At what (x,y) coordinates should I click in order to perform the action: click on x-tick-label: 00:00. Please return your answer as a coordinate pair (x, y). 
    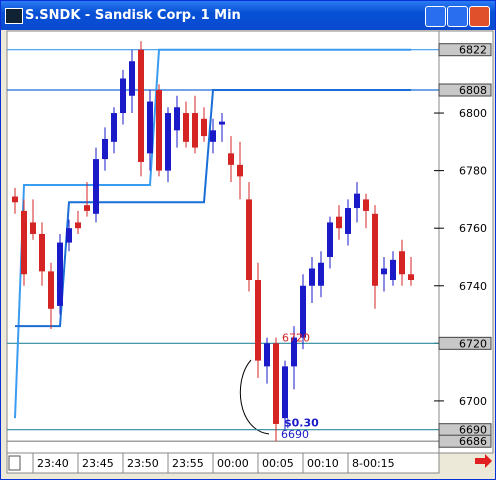
    Looking at the image, I should click on (233, 463).